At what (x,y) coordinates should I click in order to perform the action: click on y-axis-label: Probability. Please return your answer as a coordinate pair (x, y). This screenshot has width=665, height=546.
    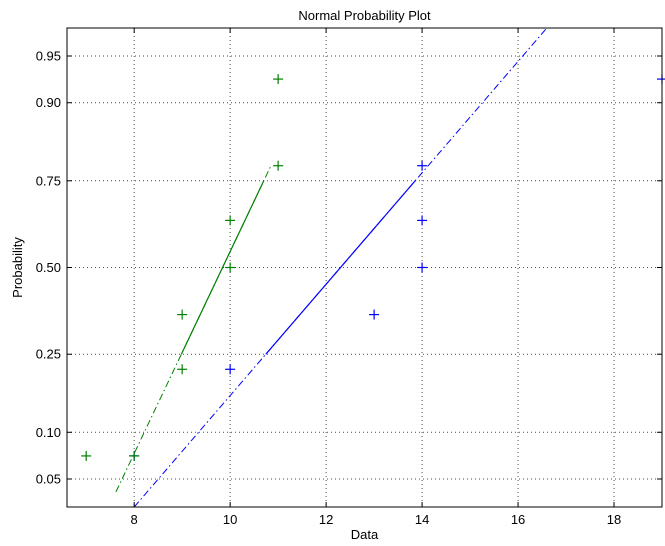
    Looking at the image, I should click on (17, 267).